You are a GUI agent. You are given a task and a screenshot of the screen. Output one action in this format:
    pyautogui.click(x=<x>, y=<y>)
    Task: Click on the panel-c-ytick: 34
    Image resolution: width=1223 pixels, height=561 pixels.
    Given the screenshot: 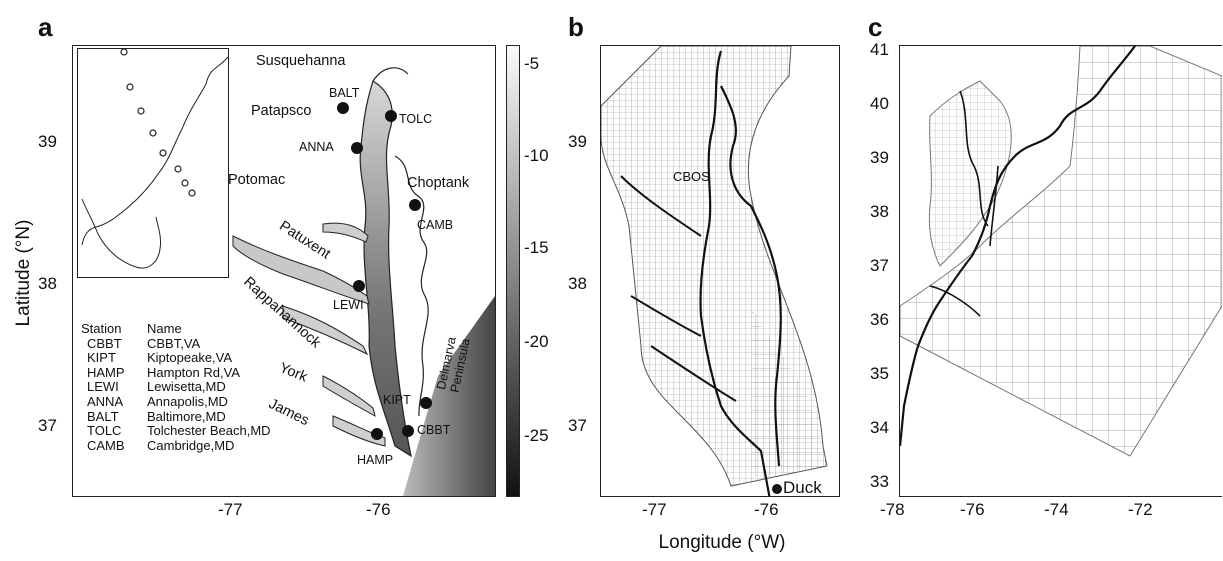 What is the action you would take?
    pyautogui.click(x=879, y=427)
    